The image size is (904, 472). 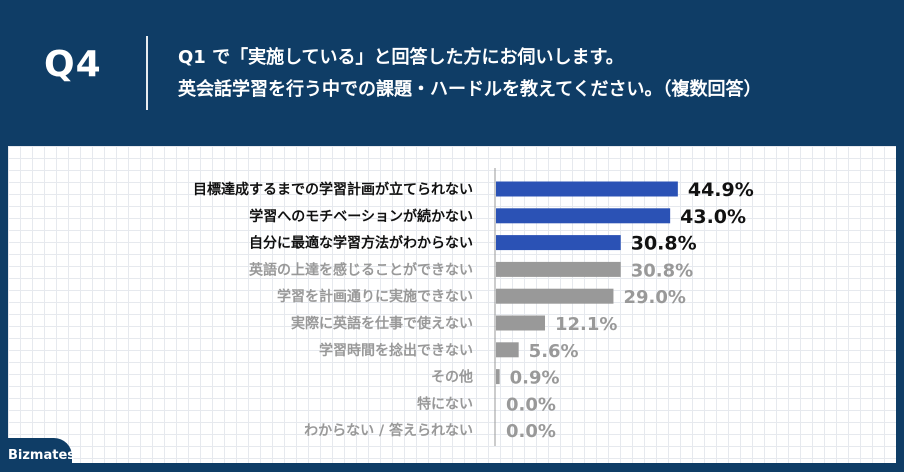 I want to click on category-label: わからない / 答えられない, so click(x=388, y=430).